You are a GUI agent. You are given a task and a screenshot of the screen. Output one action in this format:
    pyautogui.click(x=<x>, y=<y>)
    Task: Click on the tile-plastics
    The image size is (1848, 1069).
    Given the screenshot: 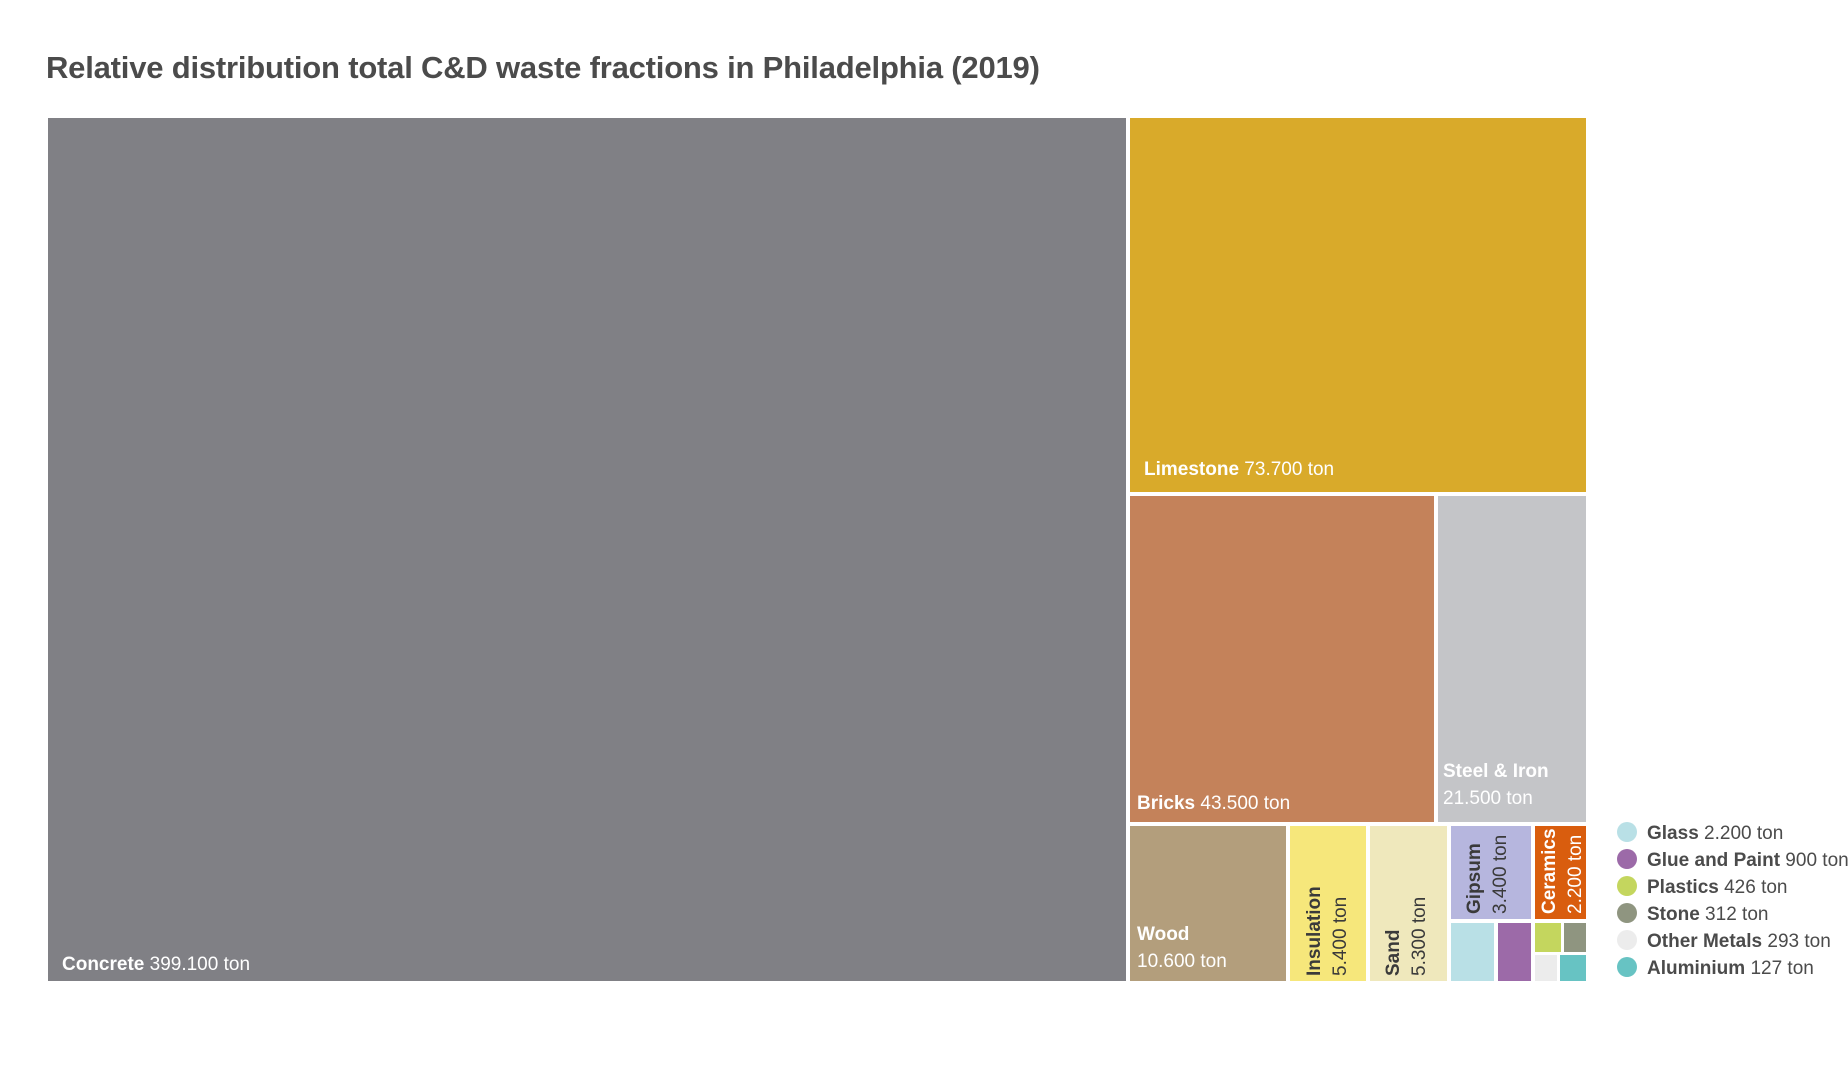 What is the action you would take?
    pyautogui.click(x=1548, y=937)
    